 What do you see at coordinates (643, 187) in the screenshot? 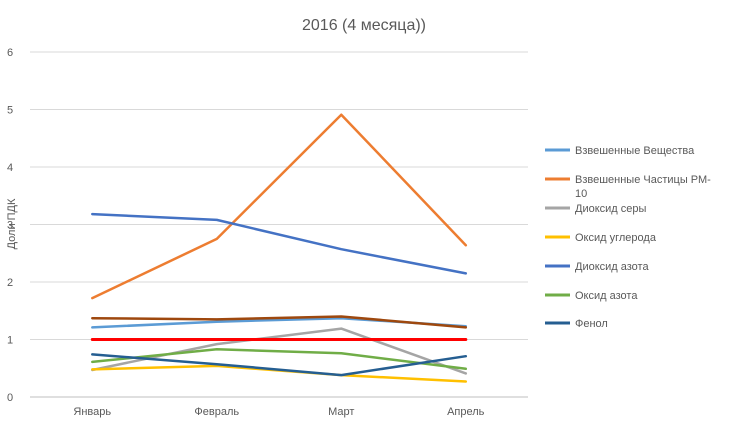
I see `legend-label-1: Взвешенные Частицы РМ-10` at bounding box center [643, 187].